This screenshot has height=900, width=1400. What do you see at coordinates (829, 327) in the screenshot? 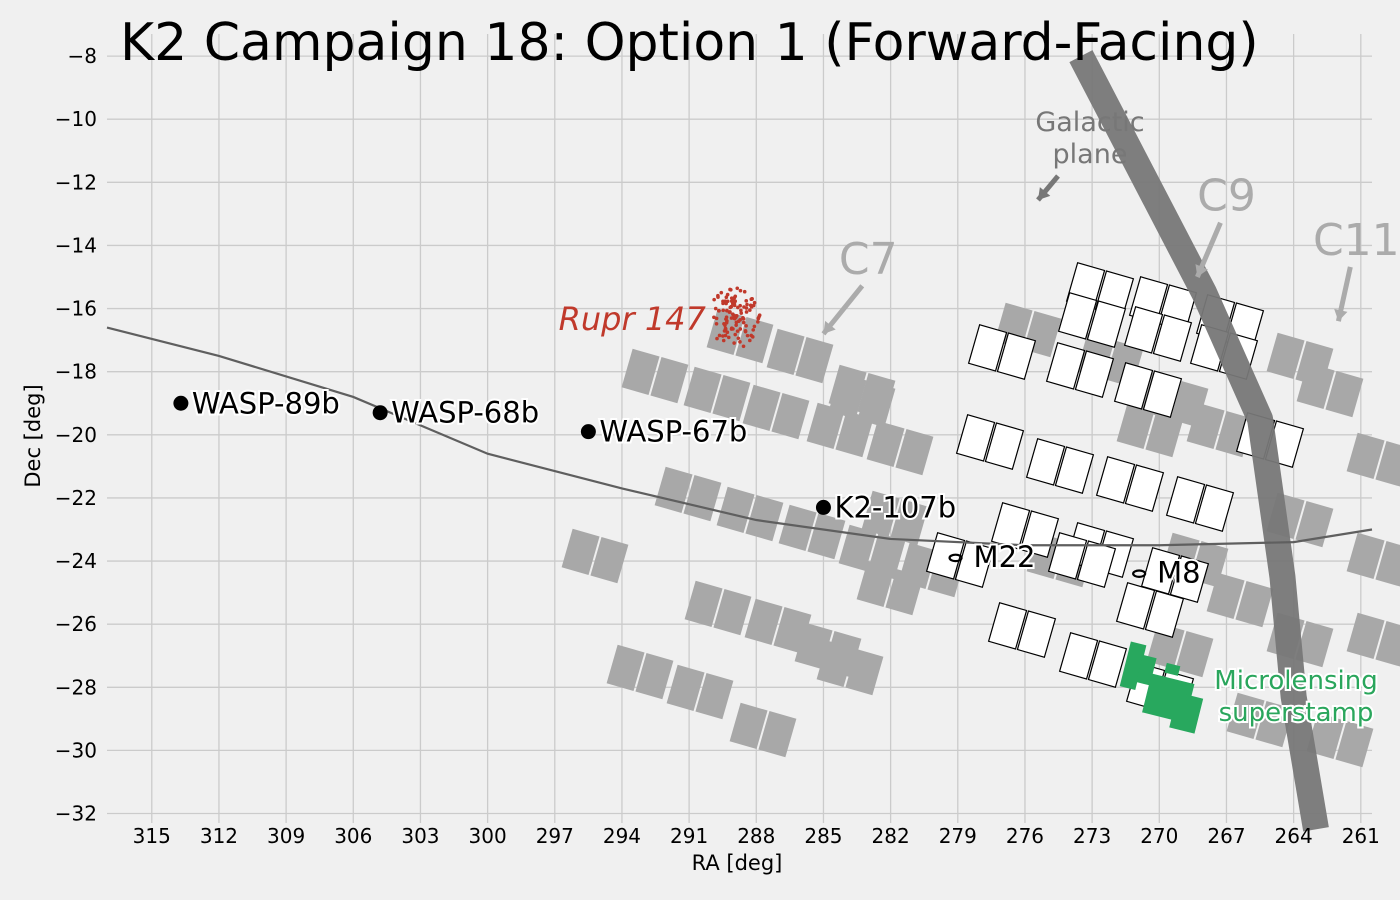
I see `campaign-arrow-head` at bounding box center [829, 327].